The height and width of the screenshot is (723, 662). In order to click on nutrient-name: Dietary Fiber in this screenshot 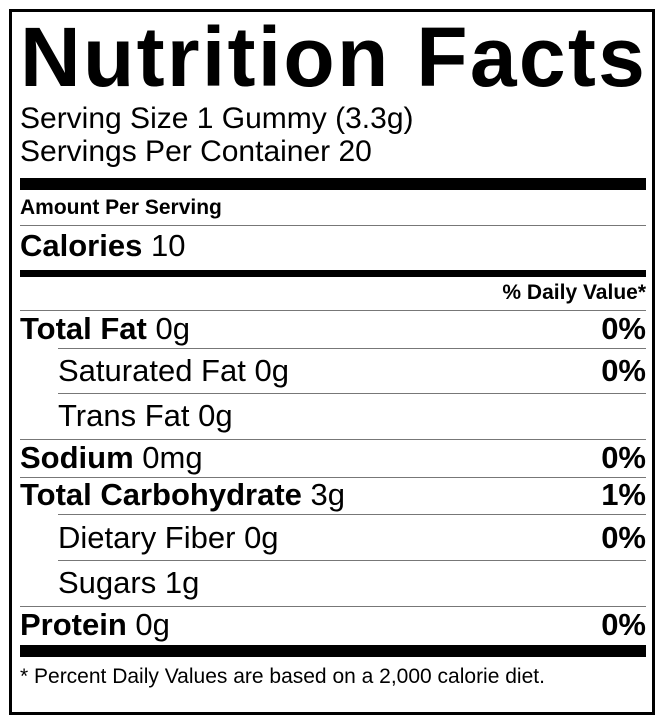, I will do `click(147, 537)`.